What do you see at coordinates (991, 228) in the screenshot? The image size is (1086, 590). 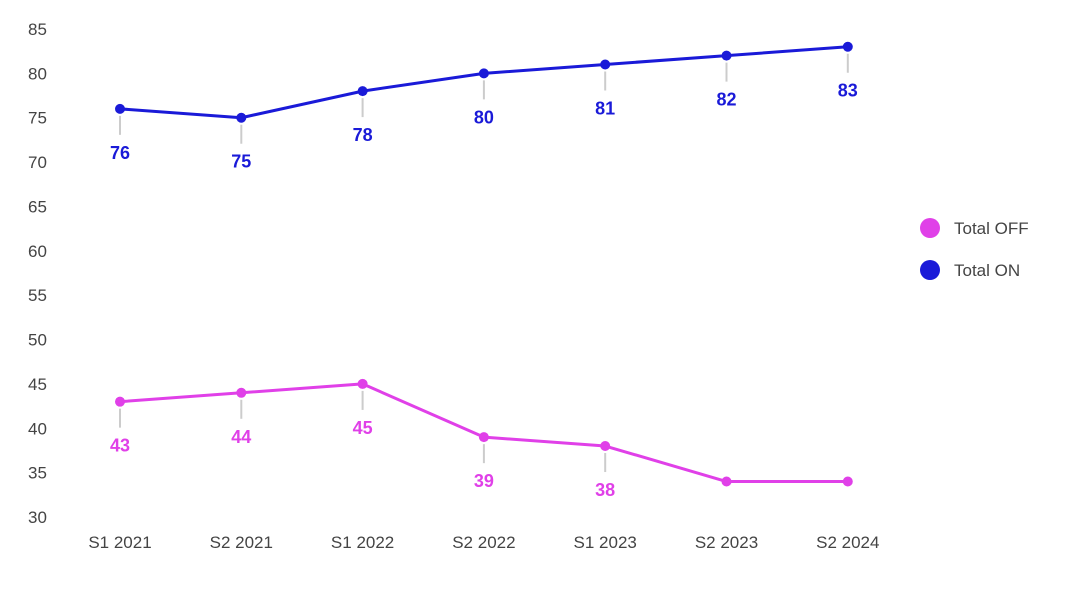 I see `legend-label: Total OFF` at bounding box center [991, 228].